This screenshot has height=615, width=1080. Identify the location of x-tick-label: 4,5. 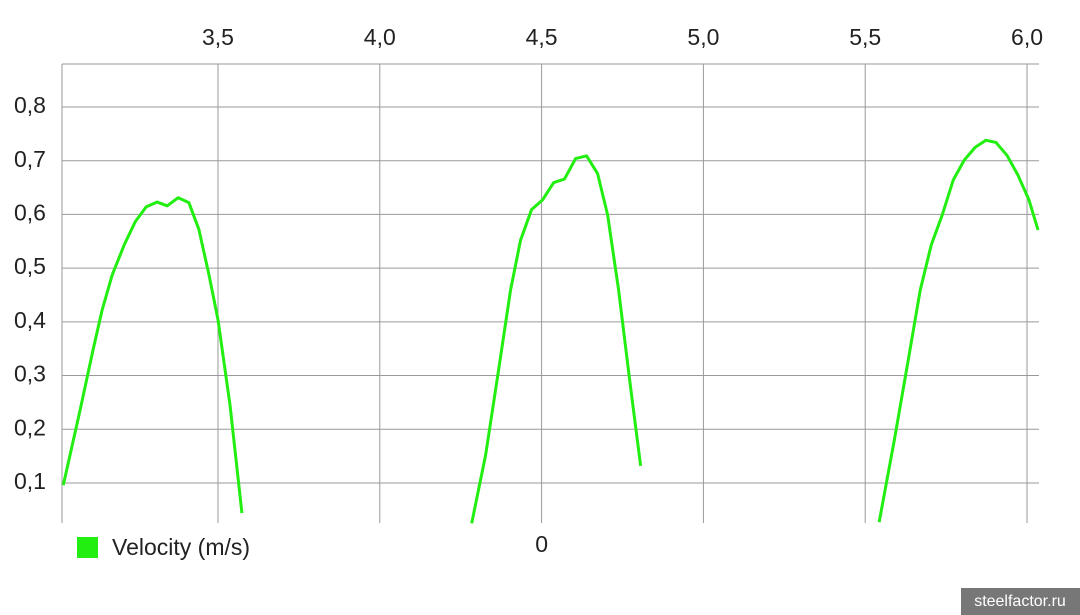
(542, 37).